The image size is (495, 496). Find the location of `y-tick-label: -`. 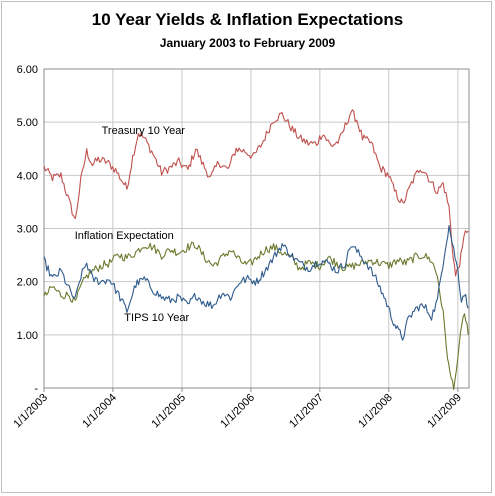

y-tick-label: - is located at coordinates (36, 389).